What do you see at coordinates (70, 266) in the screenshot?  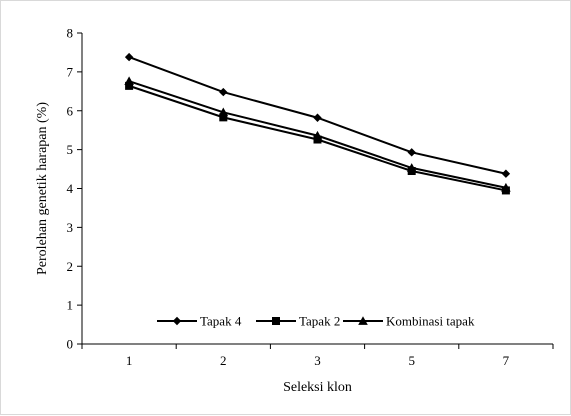 I see `y-tick-label: 2` at bounding box center [70, 266].